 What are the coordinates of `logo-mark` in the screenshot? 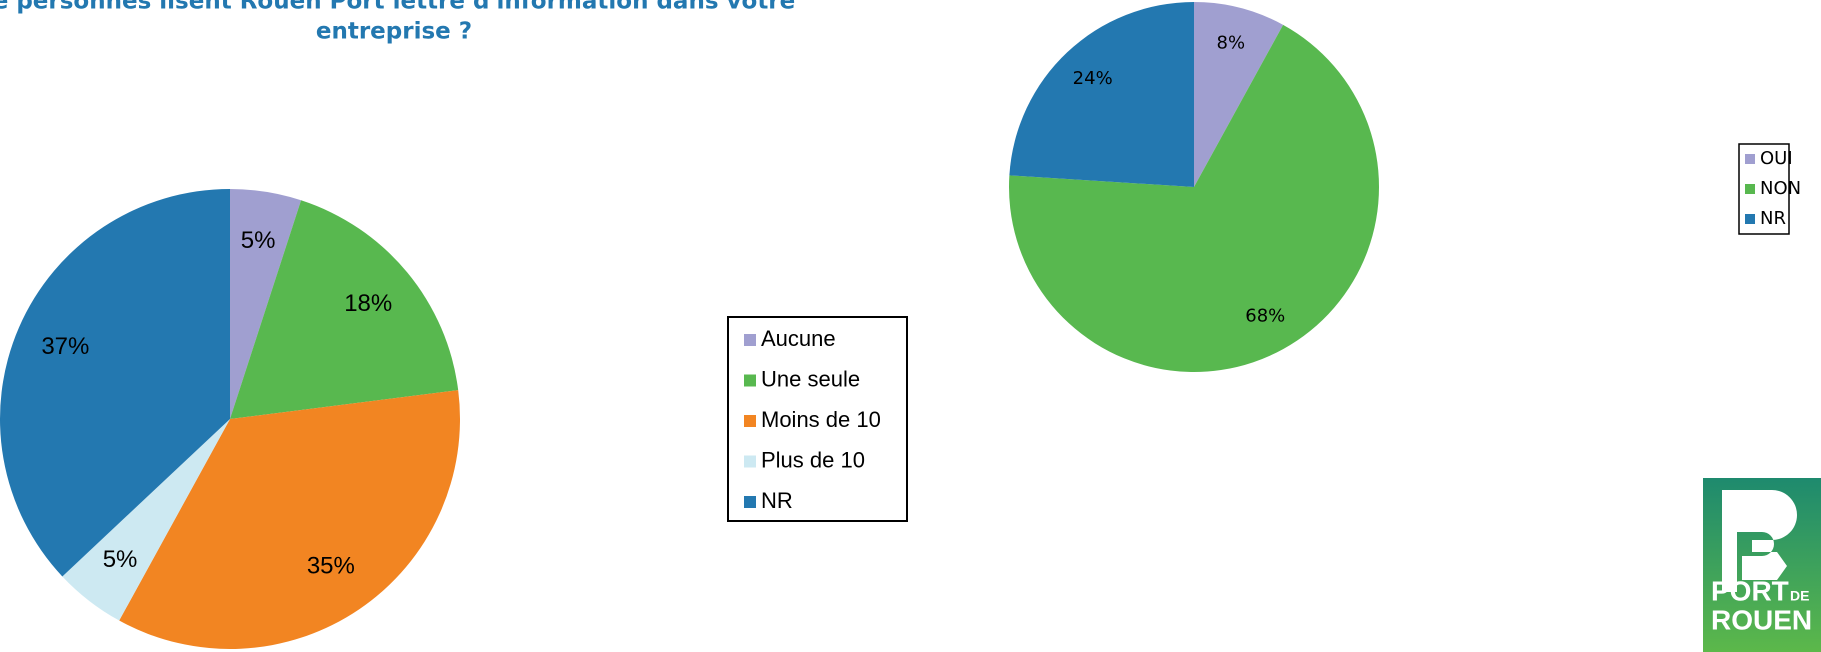 It's located at (1759, 541).